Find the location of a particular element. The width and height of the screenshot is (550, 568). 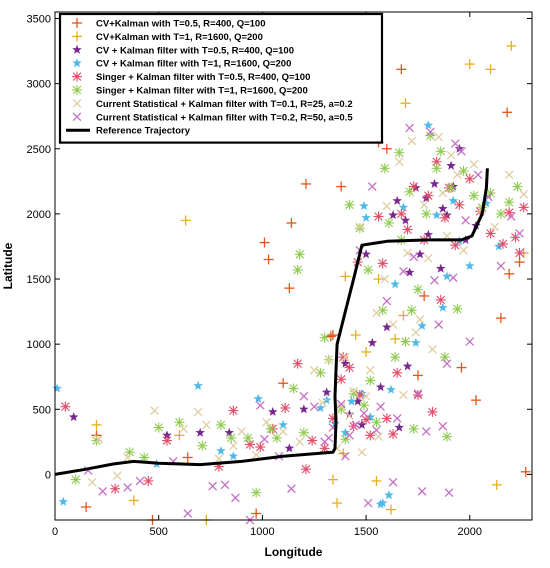

legend-label-2: CV+Kalman with T=1, R=1600, Q=200 is located at coordinates (179, 37).